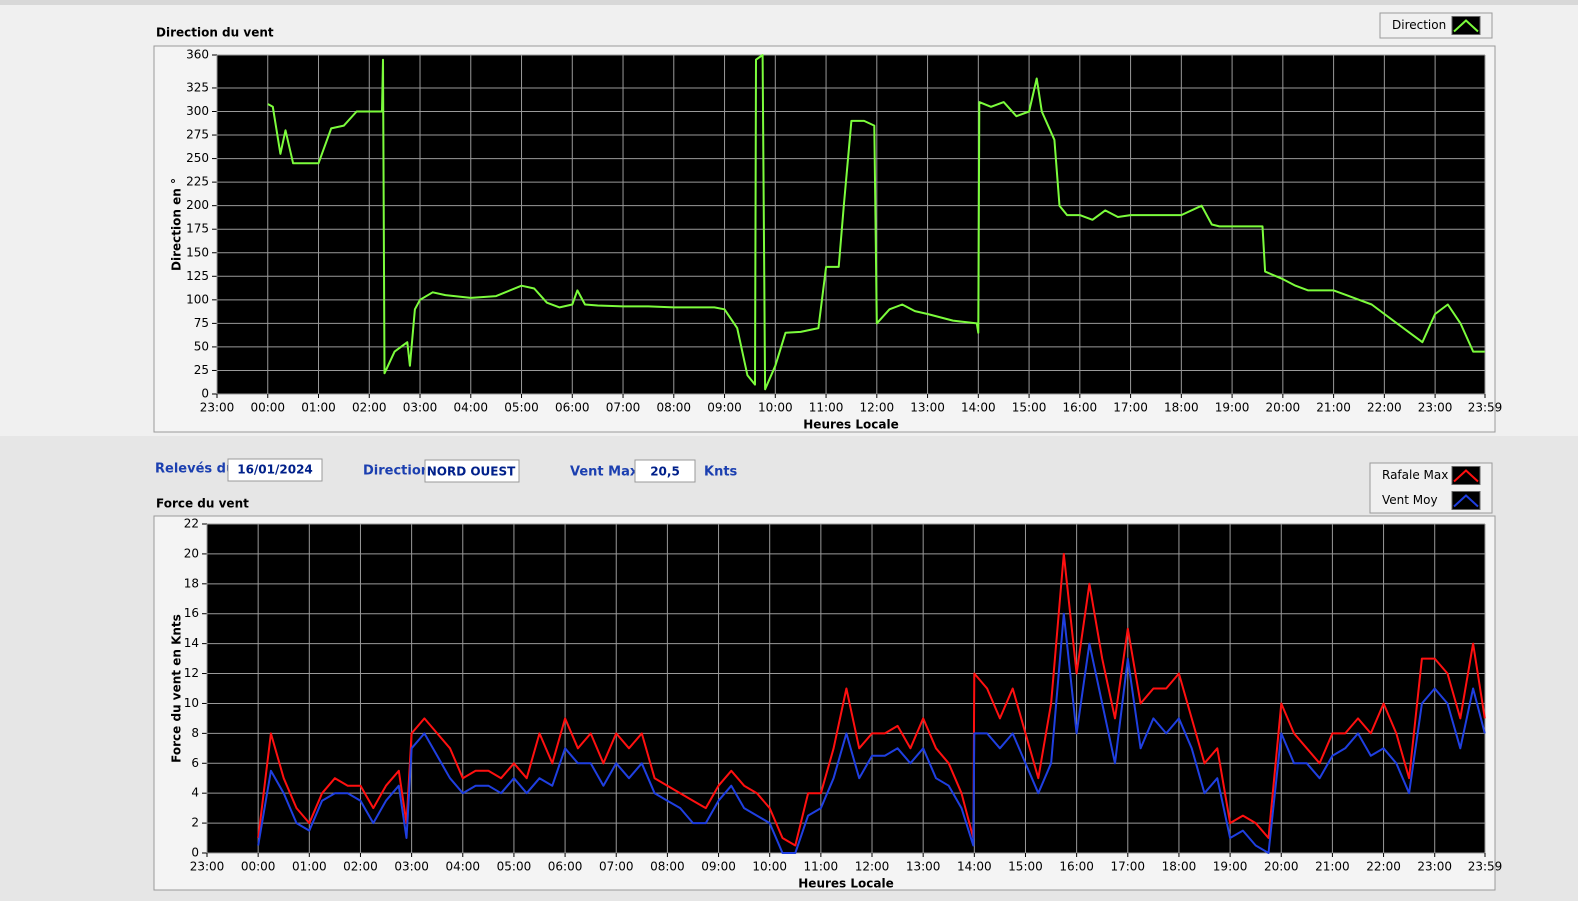  What do you see at coordinates (1419, 25) in the screenshot?
I see `legend-label: Direction` at bounding box center [1419, 25].